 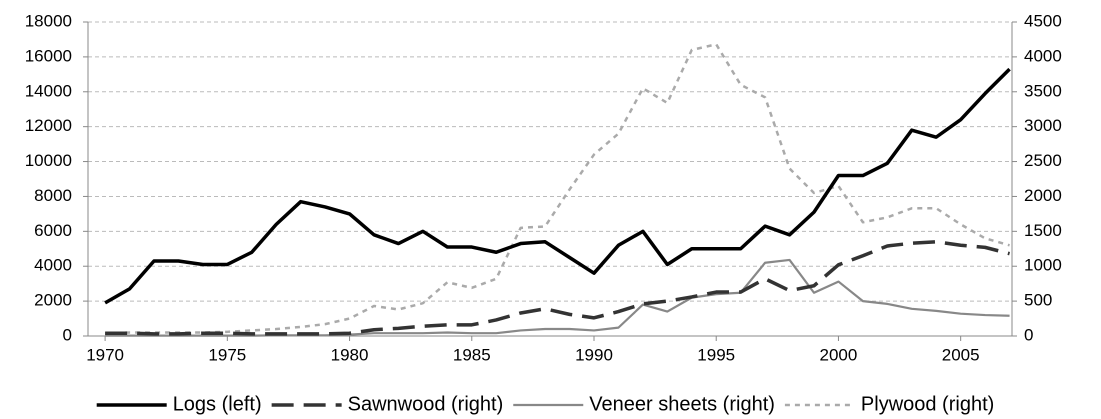 What do you see at coordinates (1043, 195) in the screenshot?
I see `y2-tick-label: 2000` at bounding box center [1043, 195].